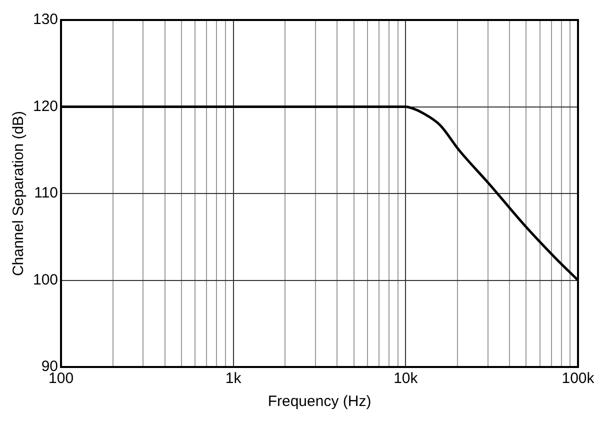  Describe the element at coordinates (578, 379) in the screenshot. I see `x-tick-label: 100k` at that location.